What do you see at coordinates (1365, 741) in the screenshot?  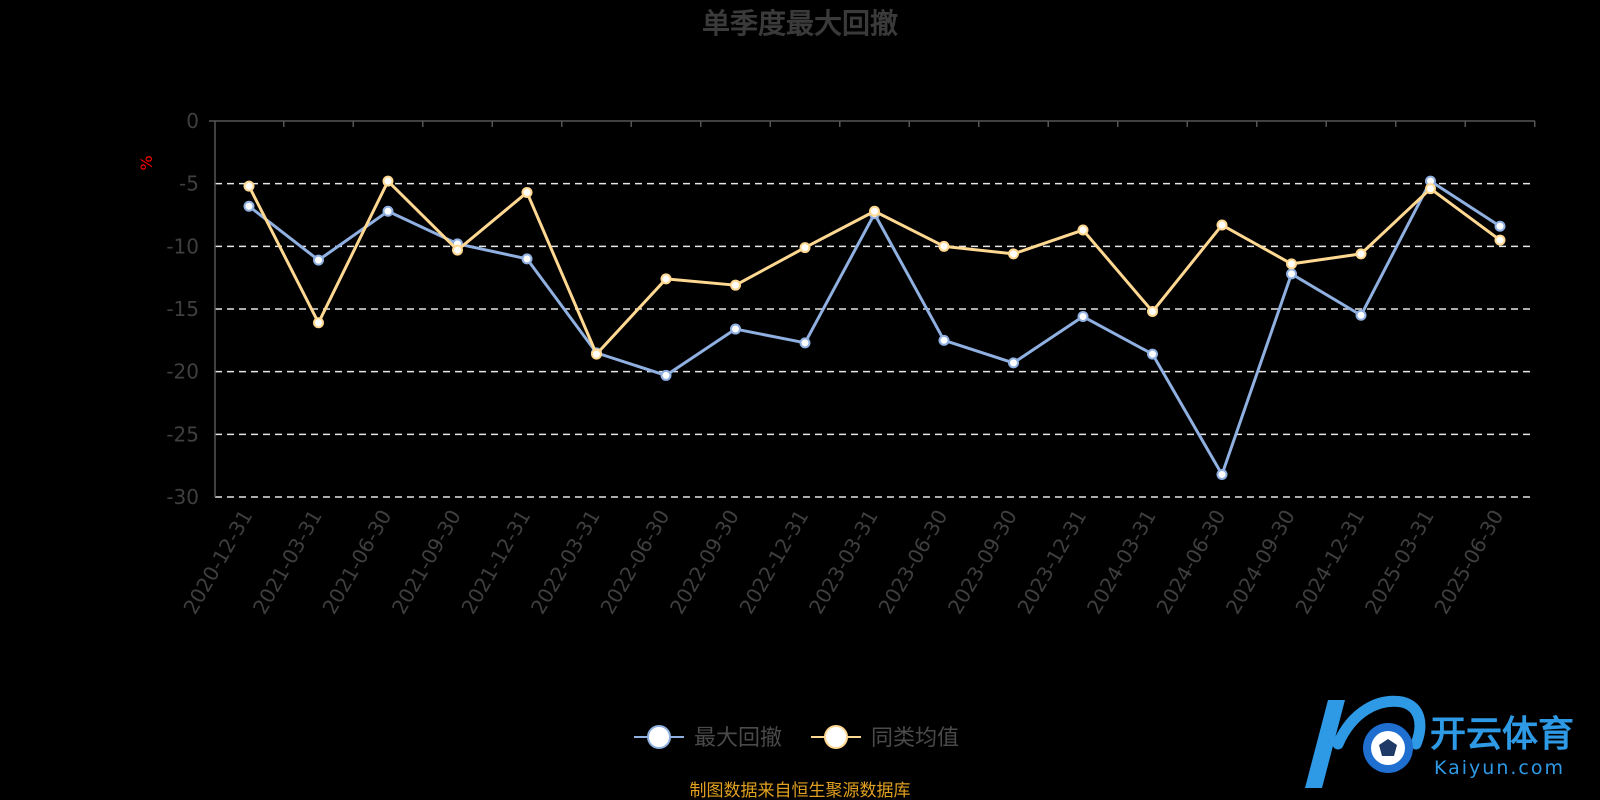 I see `logo-mark-icon` at bounding box center [1365, 741].